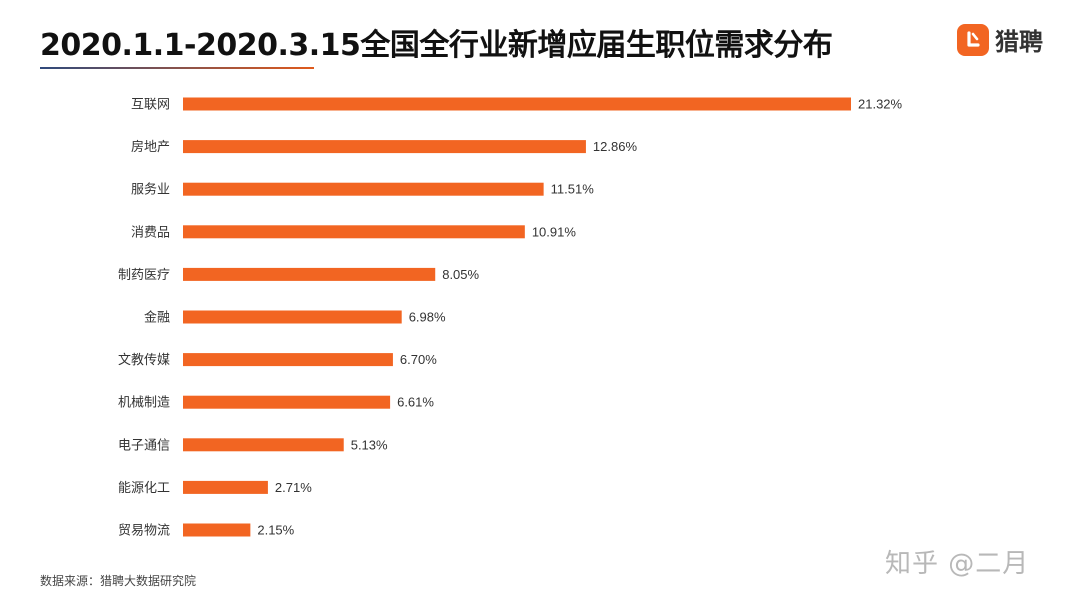 This screenshot has width=1080, height=608. Describe the element at coordinates (427, 317) in the screenshot. I see `value-label: 6.98%` at that location.